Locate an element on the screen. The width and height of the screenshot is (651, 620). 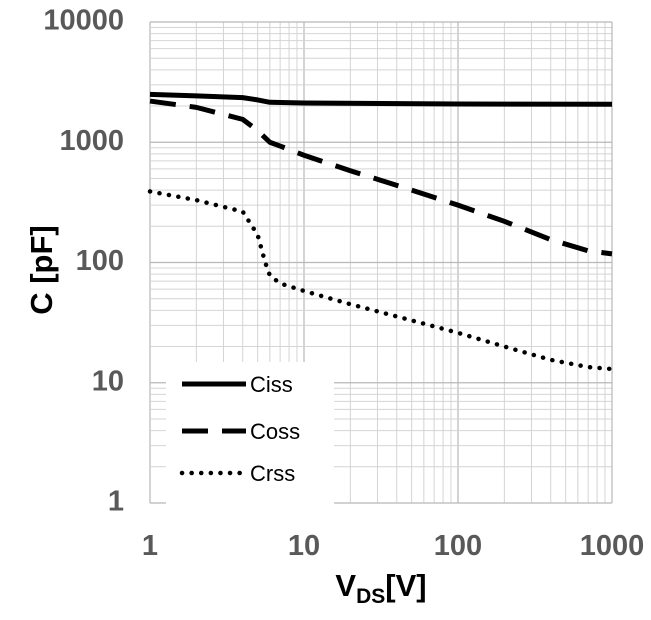
legend-label-ciss: Ciss is located at coordinates (271, 384).